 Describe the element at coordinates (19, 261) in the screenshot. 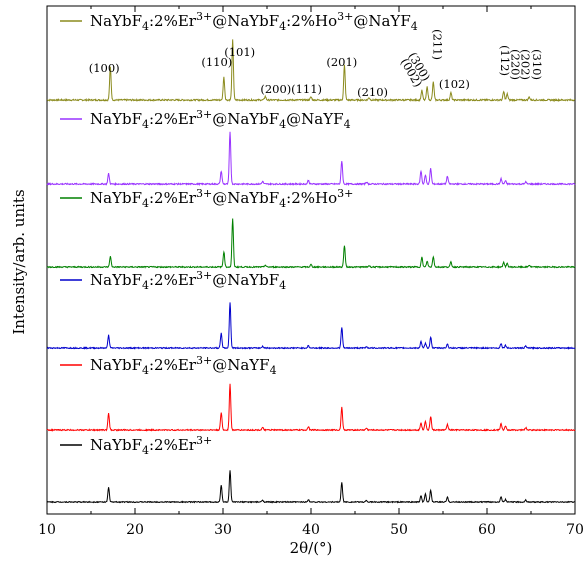

I see `y-axis-label: Intensity/arb. units` at that location.